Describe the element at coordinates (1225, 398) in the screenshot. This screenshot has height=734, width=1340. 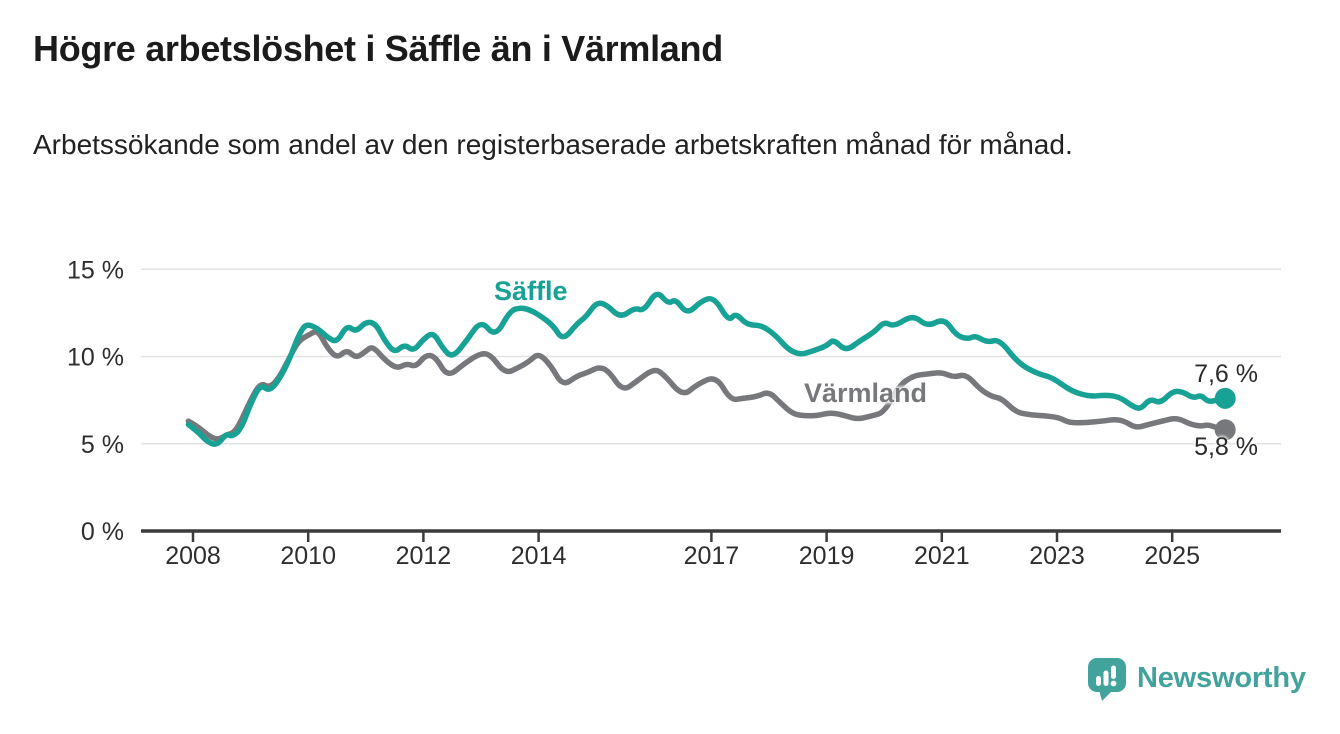
I see `end-dot-saffle` at that location.